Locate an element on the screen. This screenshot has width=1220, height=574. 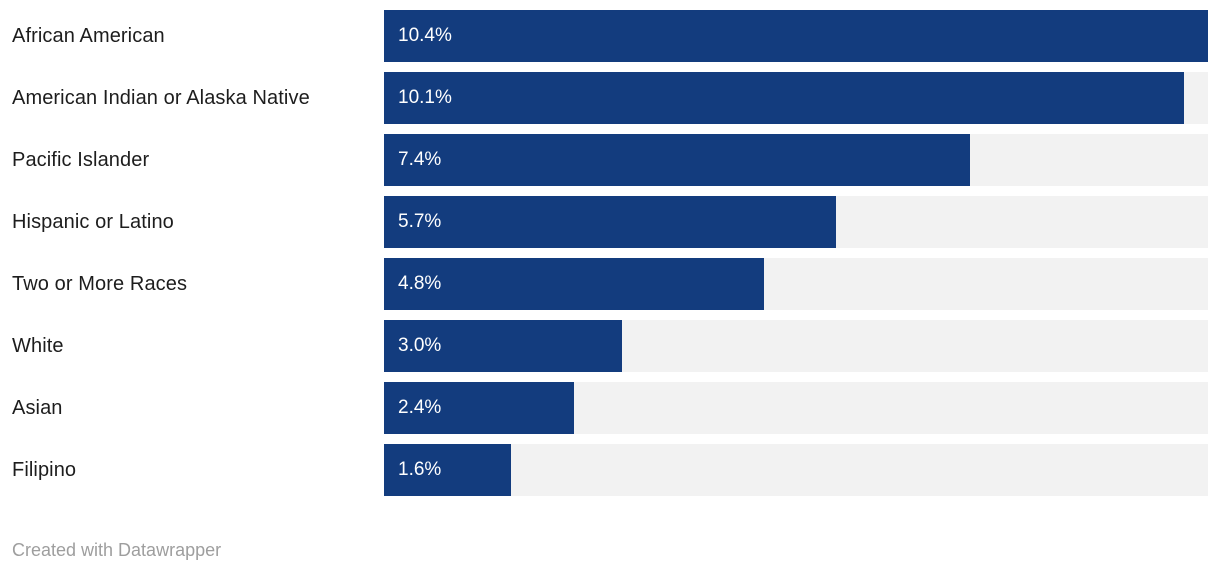
bar: 4.8% is located at coordinates (574, 284).